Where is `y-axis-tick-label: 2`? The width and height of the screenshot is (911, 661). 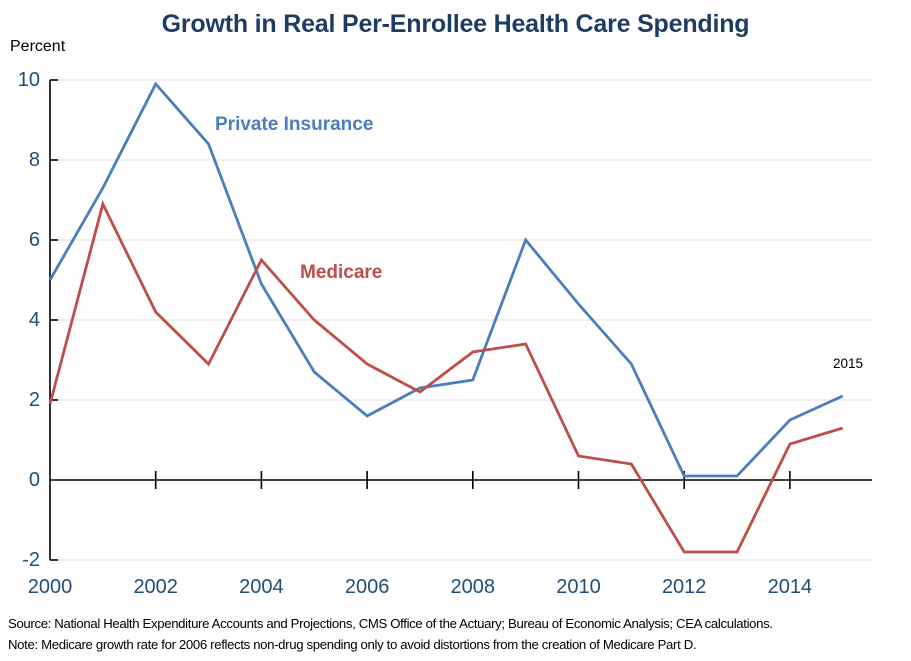
y-axis-tick-label: 2 is located at coordinates (34, 400).